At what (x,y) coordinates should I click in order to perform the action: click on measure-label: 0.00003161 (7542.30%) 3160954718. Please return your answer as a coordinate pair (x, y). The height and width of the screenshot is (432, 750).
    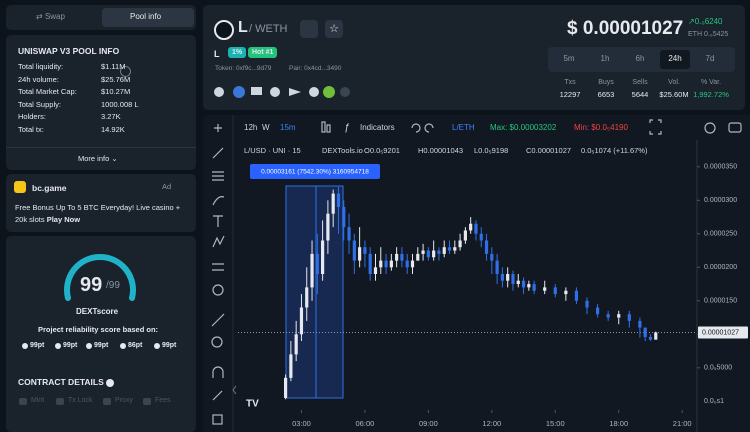
    Looking at the image, I should click on (315, 172).